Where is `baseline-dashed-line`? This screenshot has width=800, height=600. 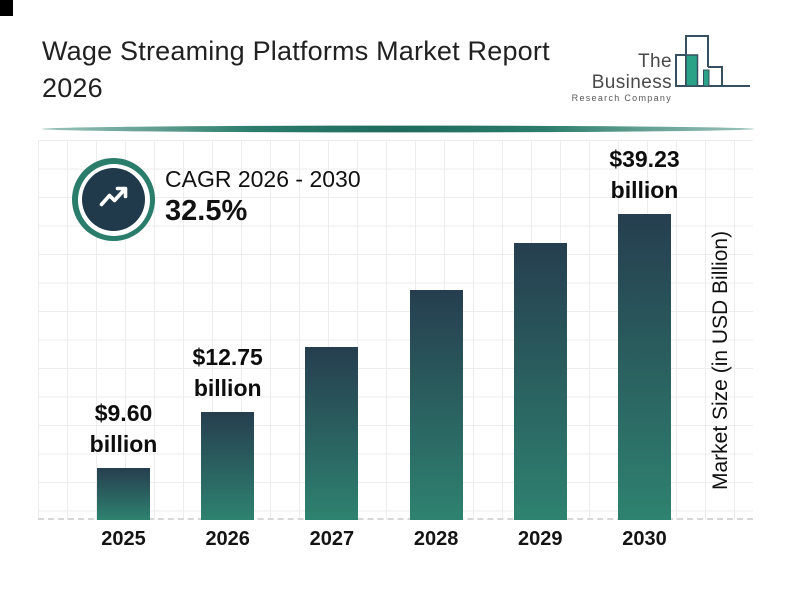
baseline-dashed-line is located at coordinates (395, 519).